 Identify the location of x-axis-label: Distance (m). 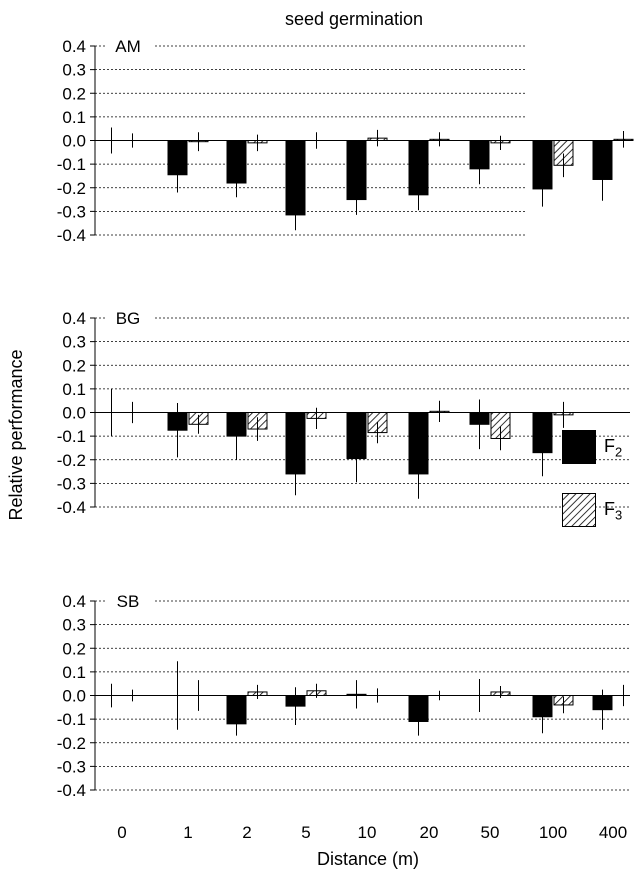
(368, 859).